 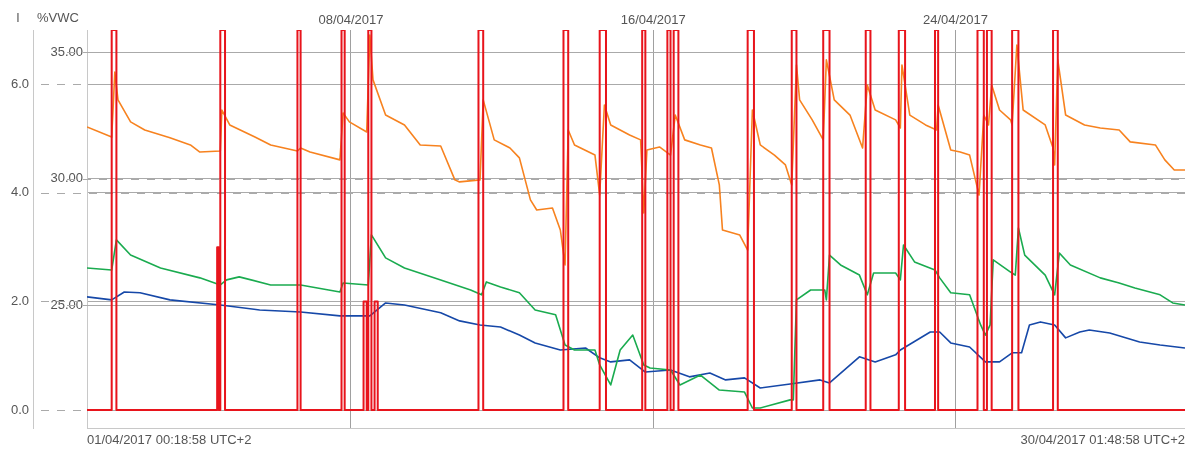 I want to click on y-tick-label: 0.0, so click(x=19, y=409).